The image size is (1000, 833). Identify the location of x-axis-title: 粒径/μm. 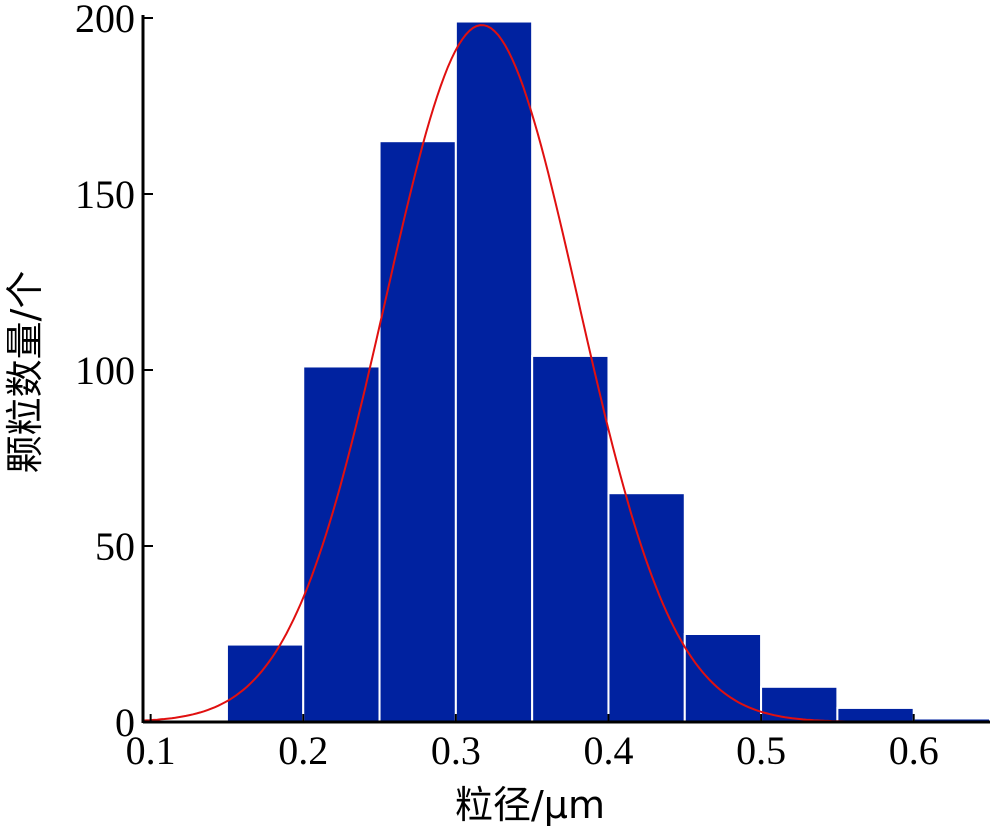
(530, 805).